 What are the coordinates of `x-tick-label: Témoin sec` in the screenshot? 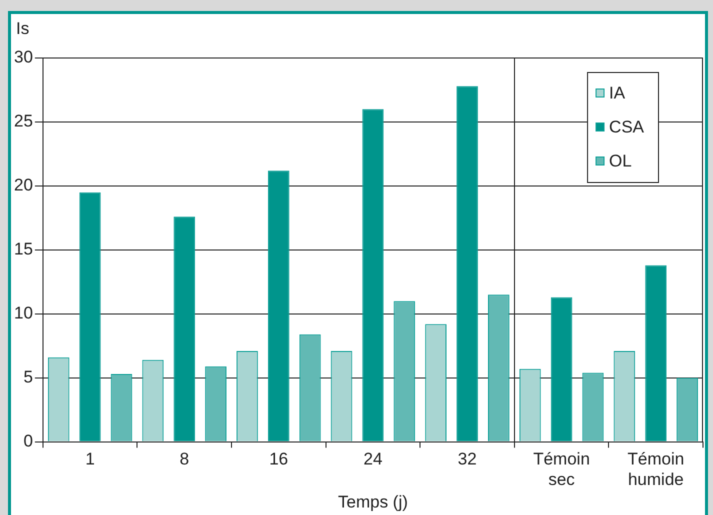 It's located at (561, 470).